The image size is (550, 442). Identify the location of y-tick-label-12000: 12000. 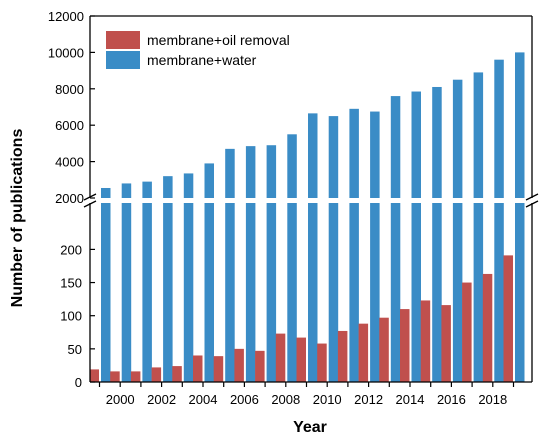
(66, 16).